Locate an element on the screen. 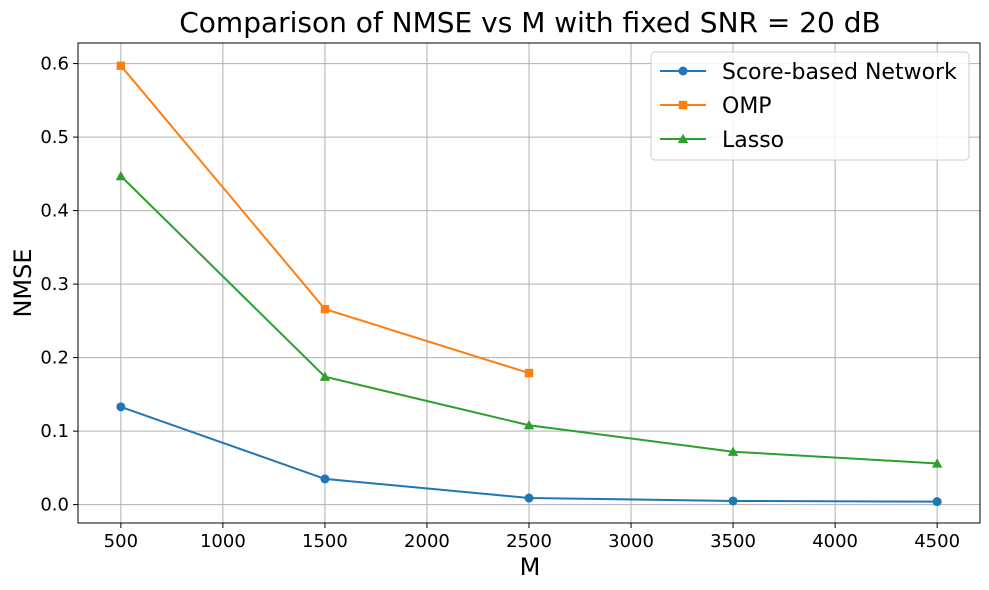  y-axis-title: NMSE is located at coordinates (23, 282).